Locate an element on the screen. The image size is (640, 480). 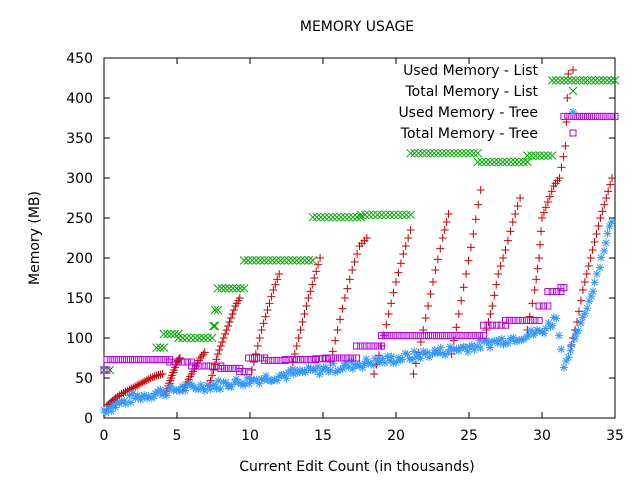
x-tick-label: 20 is located at coordinates (396, 436).